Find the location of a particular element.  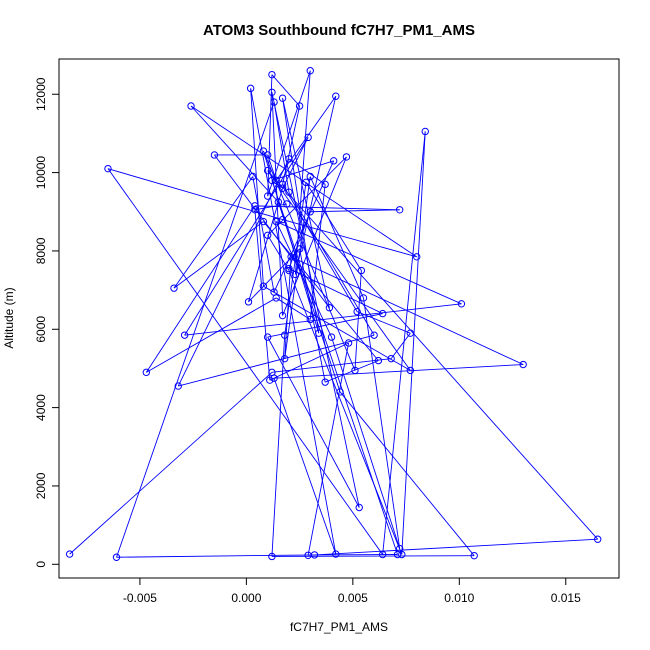

x-tick-label: 0.010 is located at coordinates (459, 598).